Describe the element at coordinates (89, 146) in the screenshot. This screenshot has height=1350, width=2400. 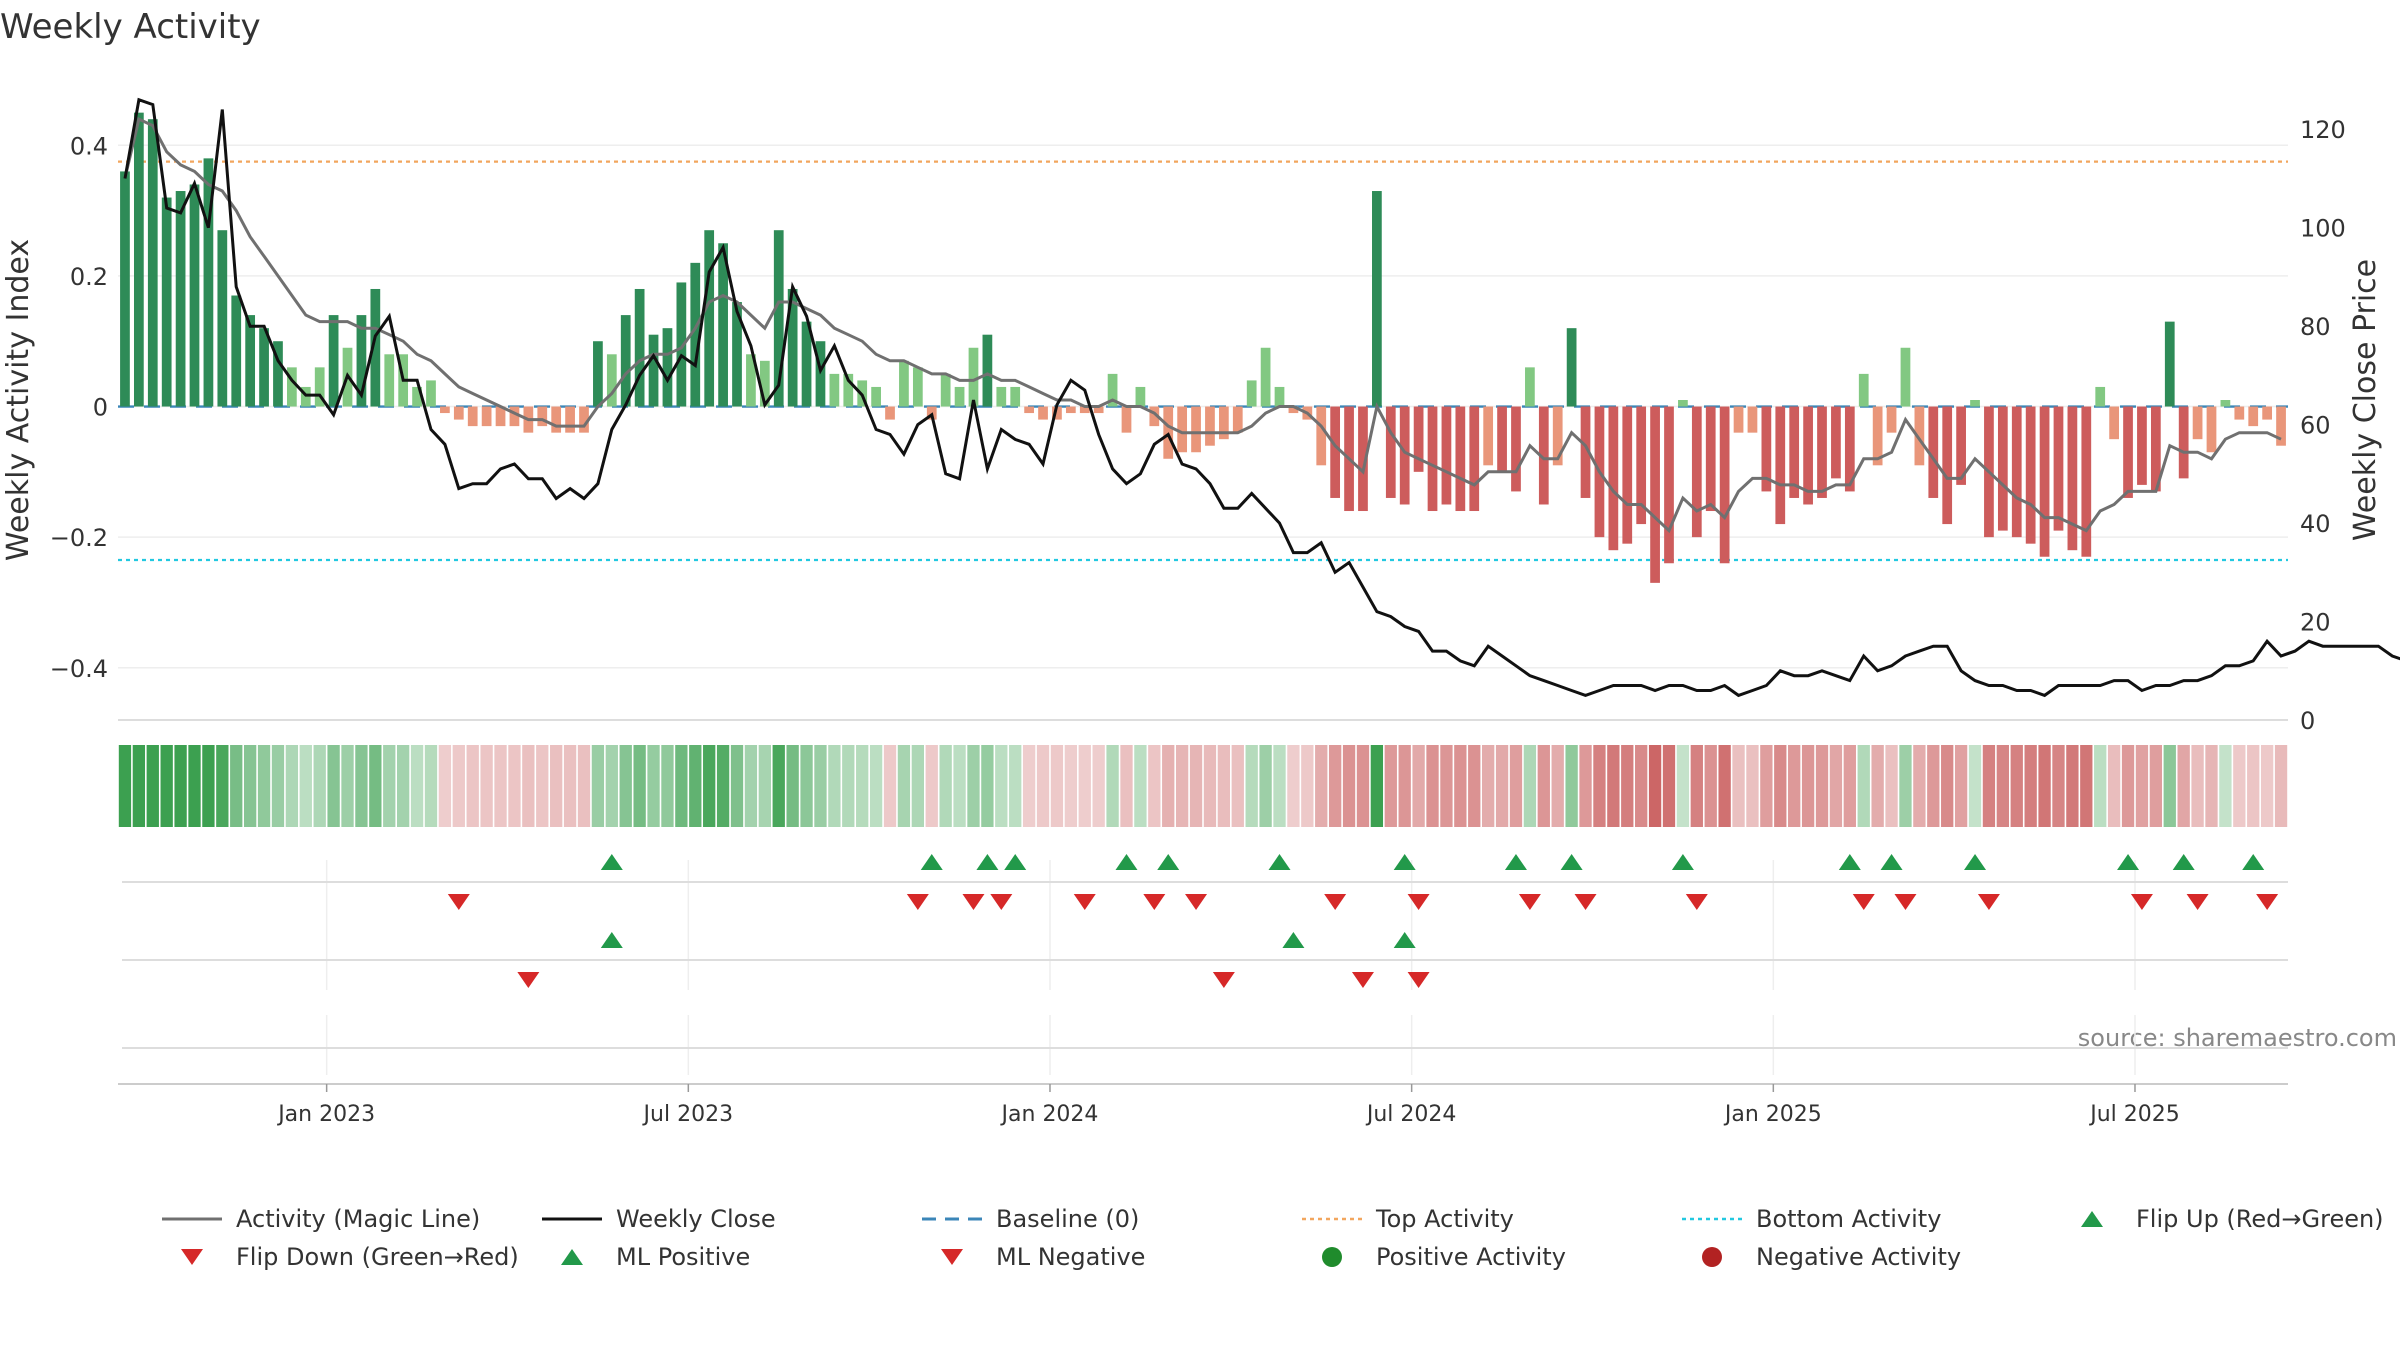
I see `y-tick-label-left: 0.4` at that location.